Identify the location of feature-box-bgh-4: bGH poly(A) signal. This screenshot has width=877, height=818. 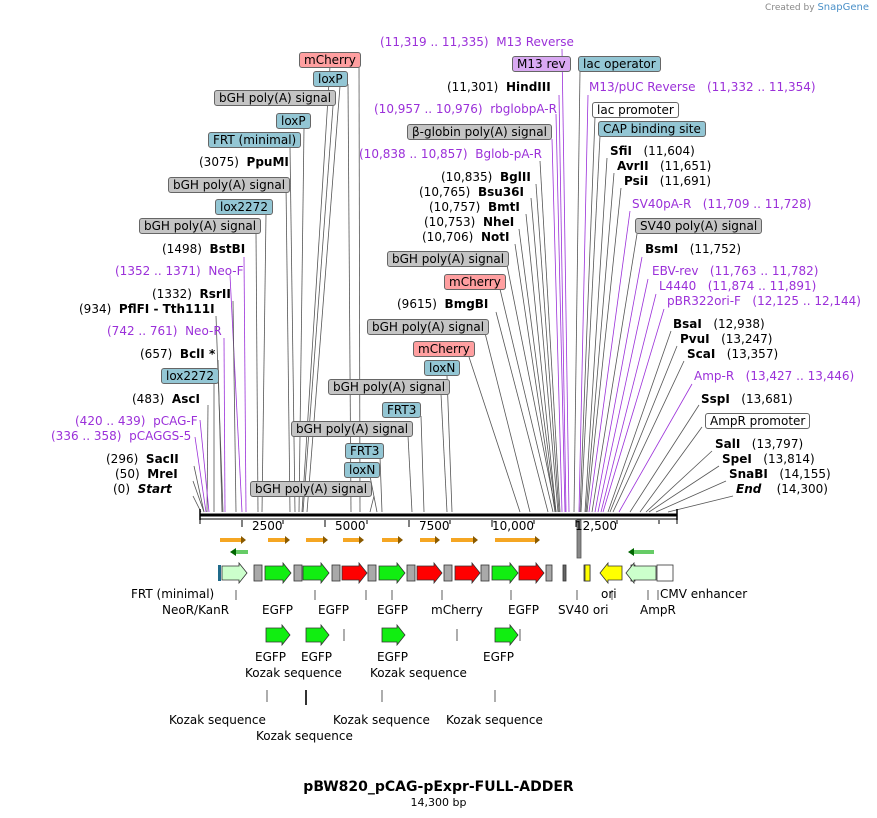
(448, 259).